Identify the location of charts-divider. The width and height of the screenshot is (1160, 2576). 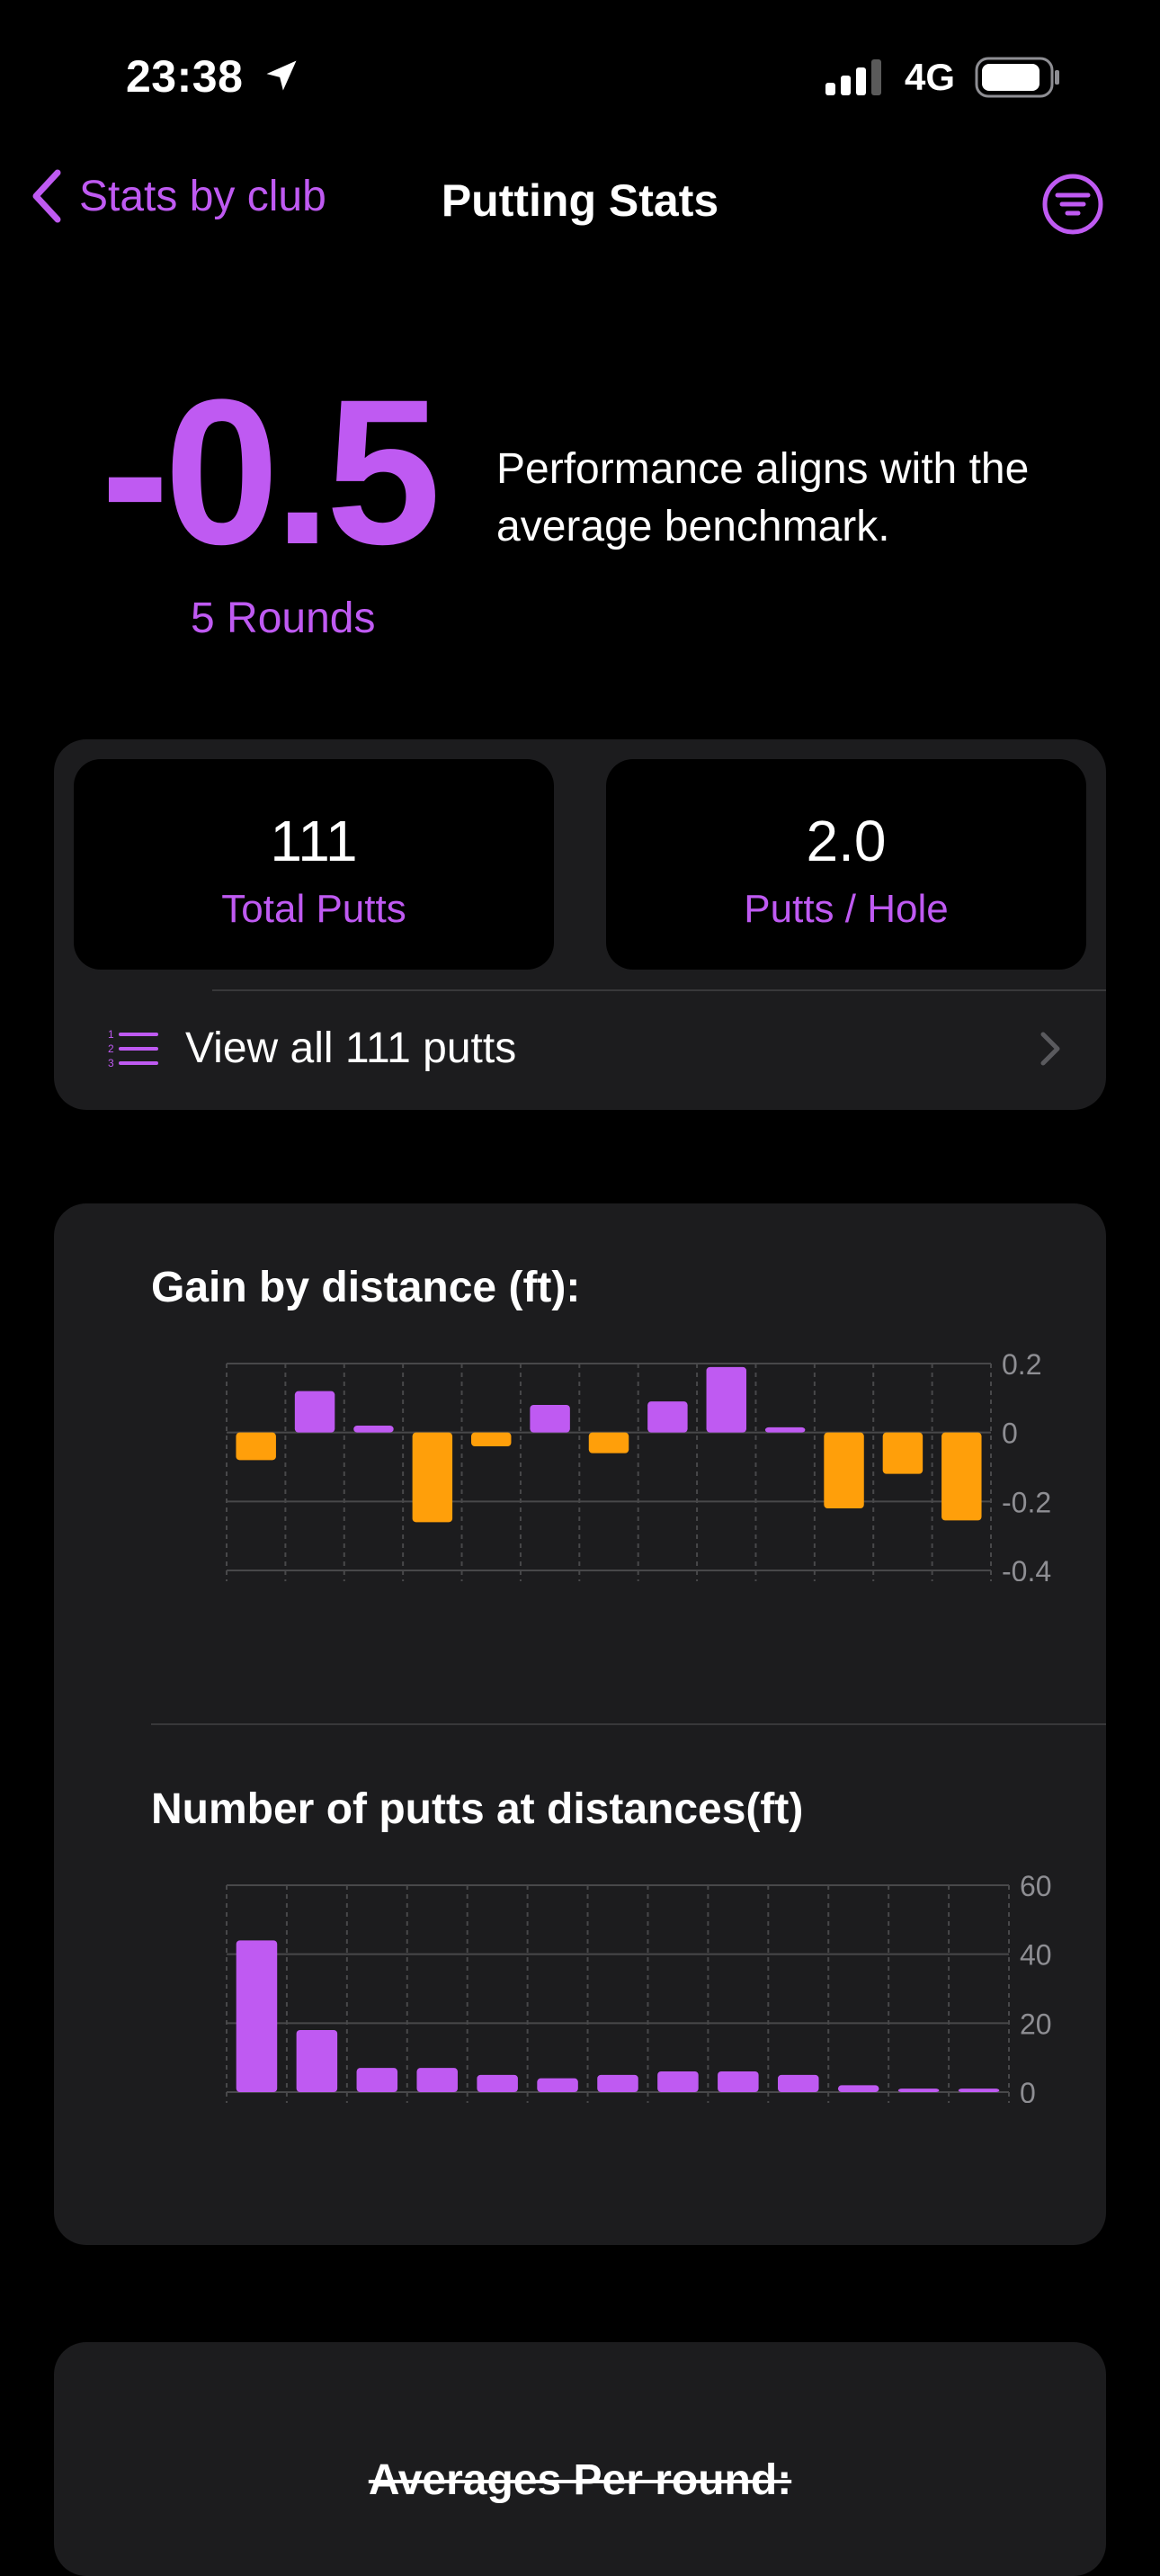
(628, 1724).